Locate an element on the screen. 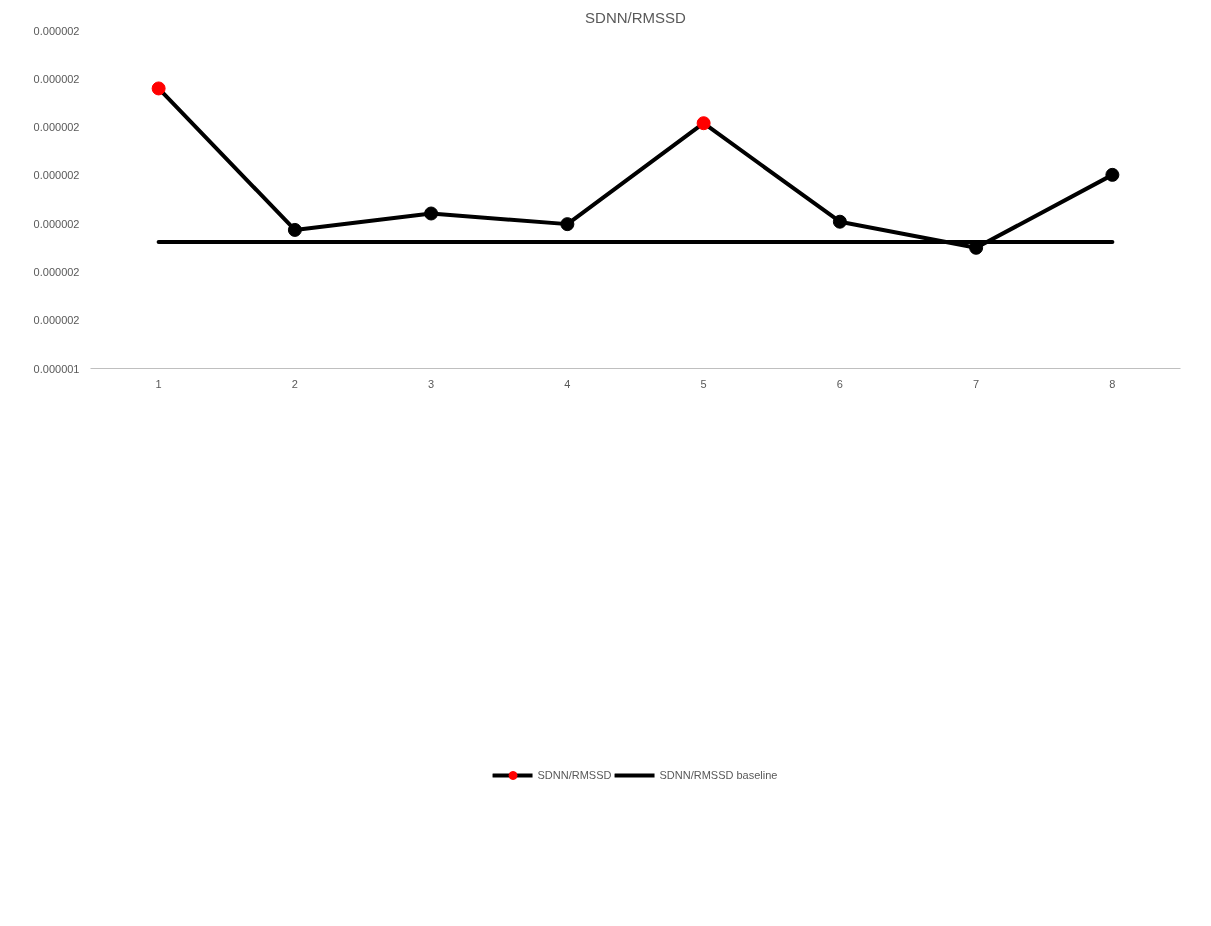 This screenshot has height=926, width=1211. chart-title: SDNN/RMSSD is located at coordinates (636, 17).